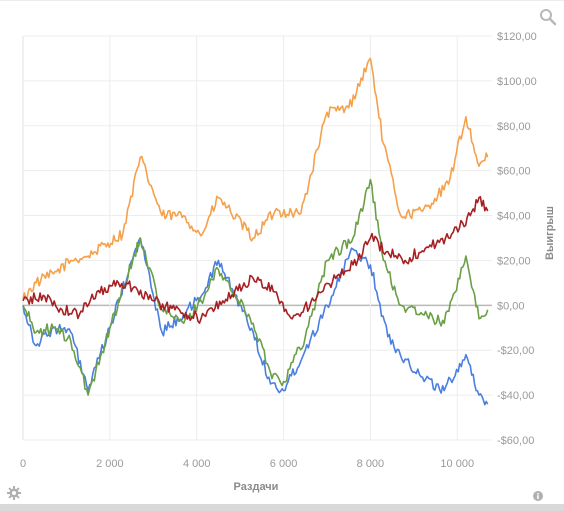  Describe the element at coordinates (517, 82) in the screenshot. I see `y-tick-label: $100,00` at that location.